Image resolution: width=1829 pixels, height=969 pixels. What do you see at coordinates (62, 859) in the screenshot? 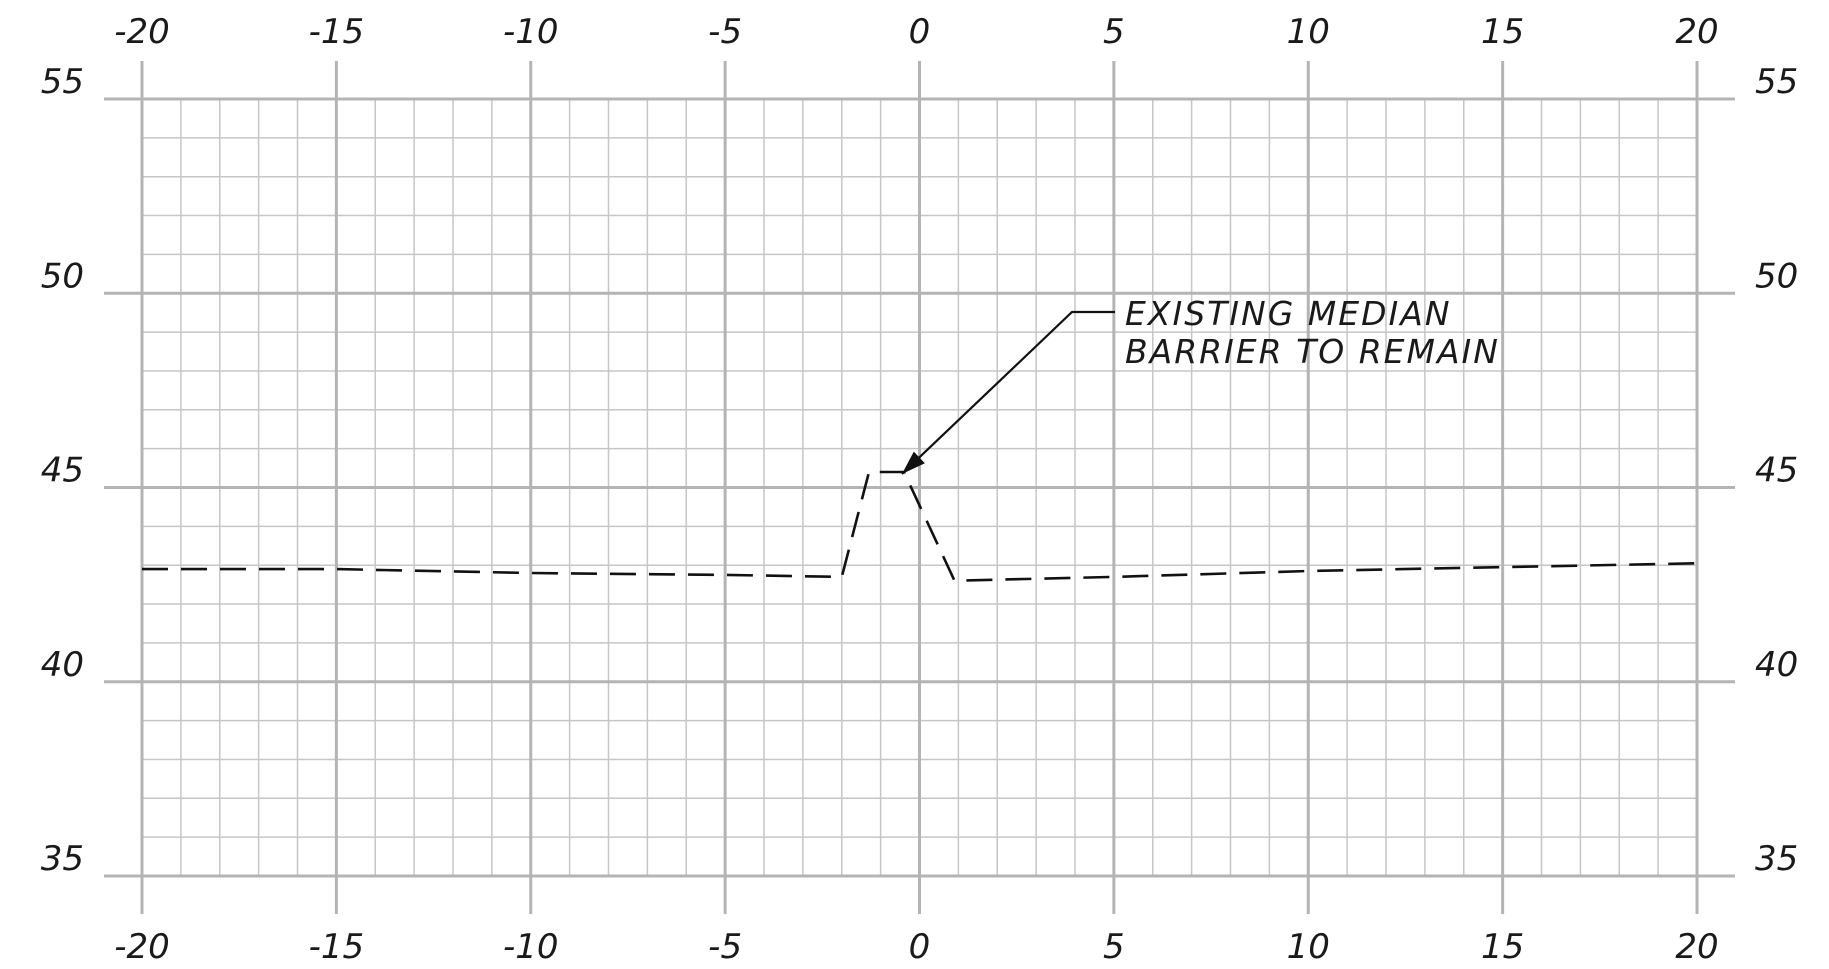
I see `y-tick-label-left: 35` at bounding box center [62, 859].